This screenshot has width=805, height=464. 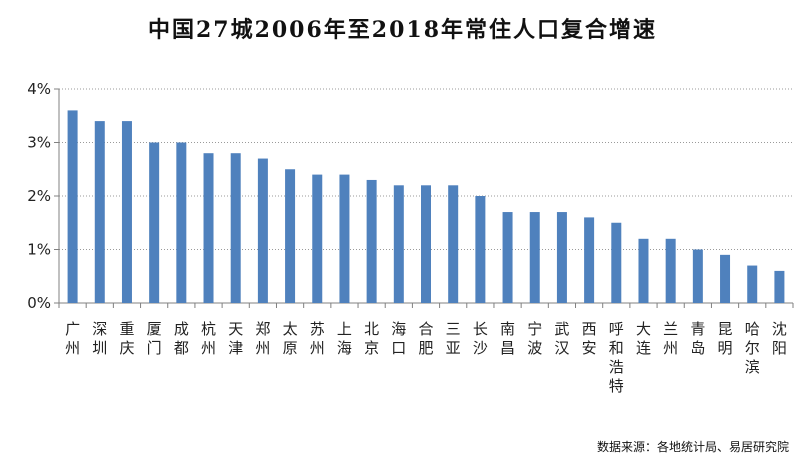 I want to click on x-category-label: 天津, so click(x=235, y=338).